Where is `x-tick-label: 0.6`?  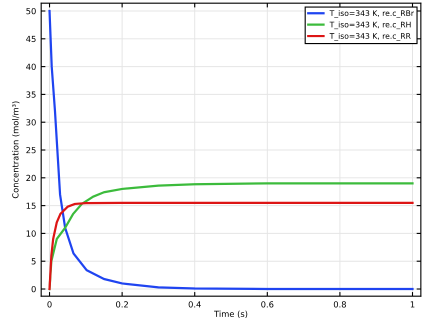
x-tick-label: 0.6 is located at coordinates (267, 304).